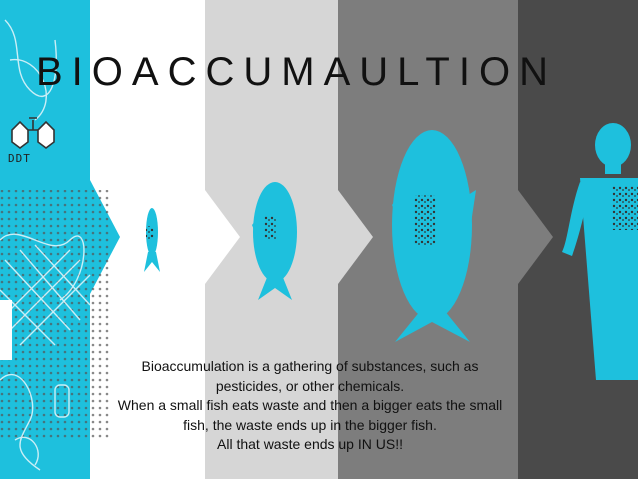 Image resolution: width=638 pixels, height=479 pixels. What do you see at coordinates (310, 444) in the screenshot?
I see `description-line-5: All that waste ends up IN US!!` at bounding box center [310, 444].